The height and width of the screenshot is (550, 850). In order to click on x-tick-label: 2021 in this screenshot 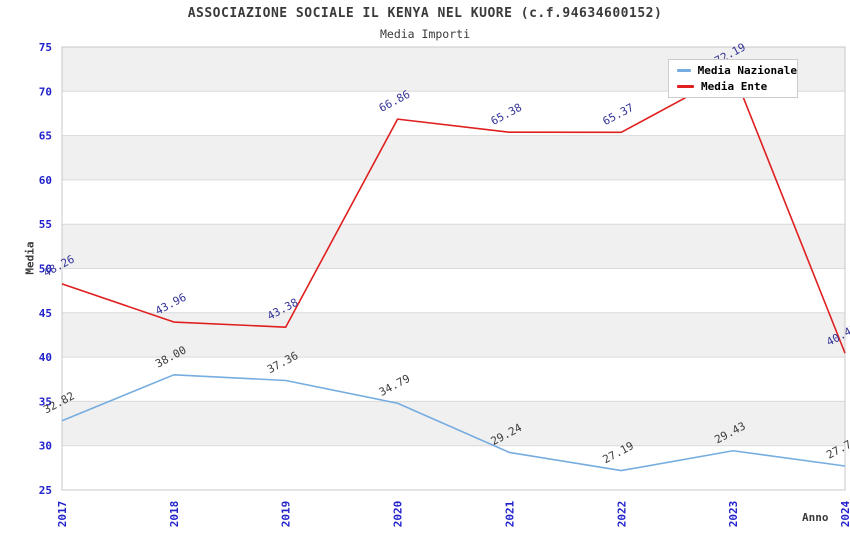, I will do `click(509, 513)`.